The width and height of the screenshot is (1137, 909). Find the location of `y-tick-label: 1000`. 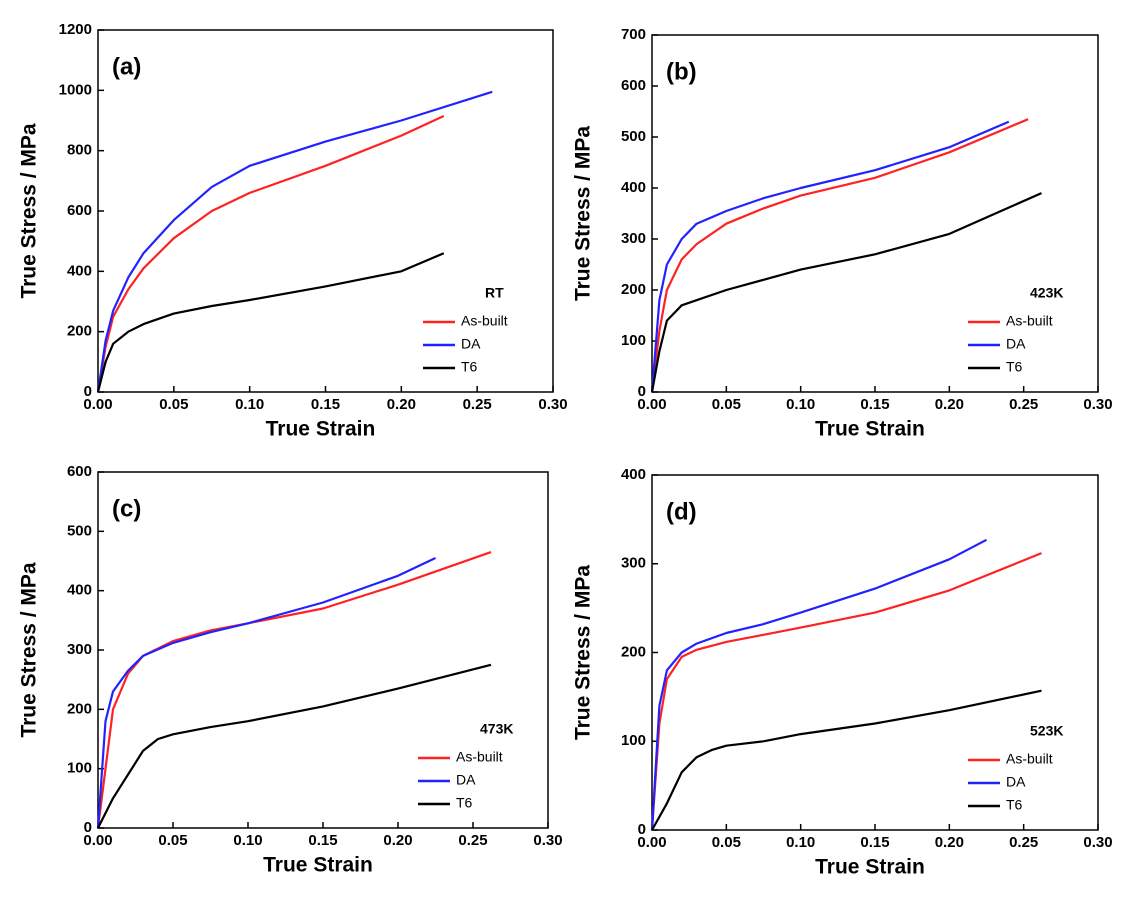

y-tick-label: 1000 is located at coordinates (75, 89).